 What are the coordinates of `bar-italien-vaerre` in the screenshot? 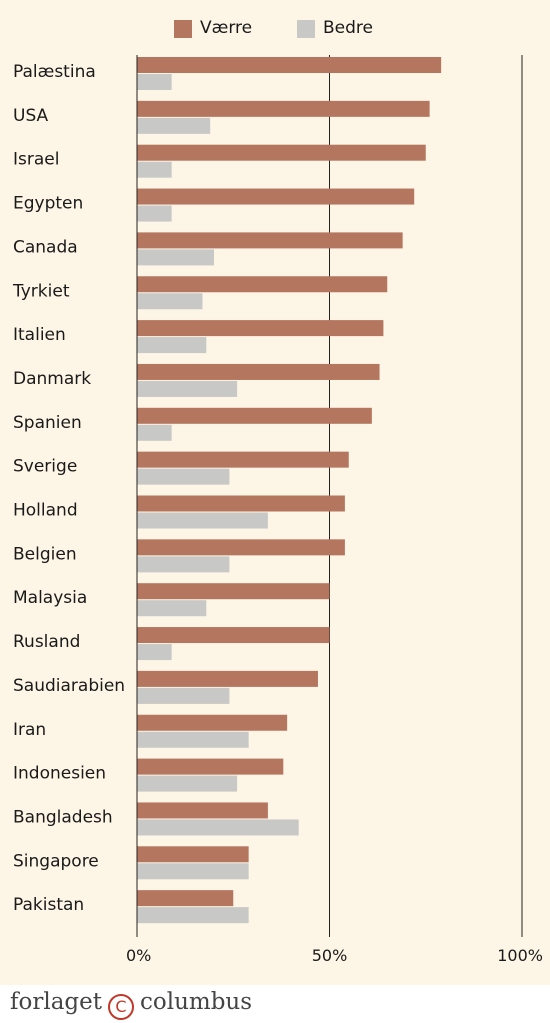 It's located at (260, 328).